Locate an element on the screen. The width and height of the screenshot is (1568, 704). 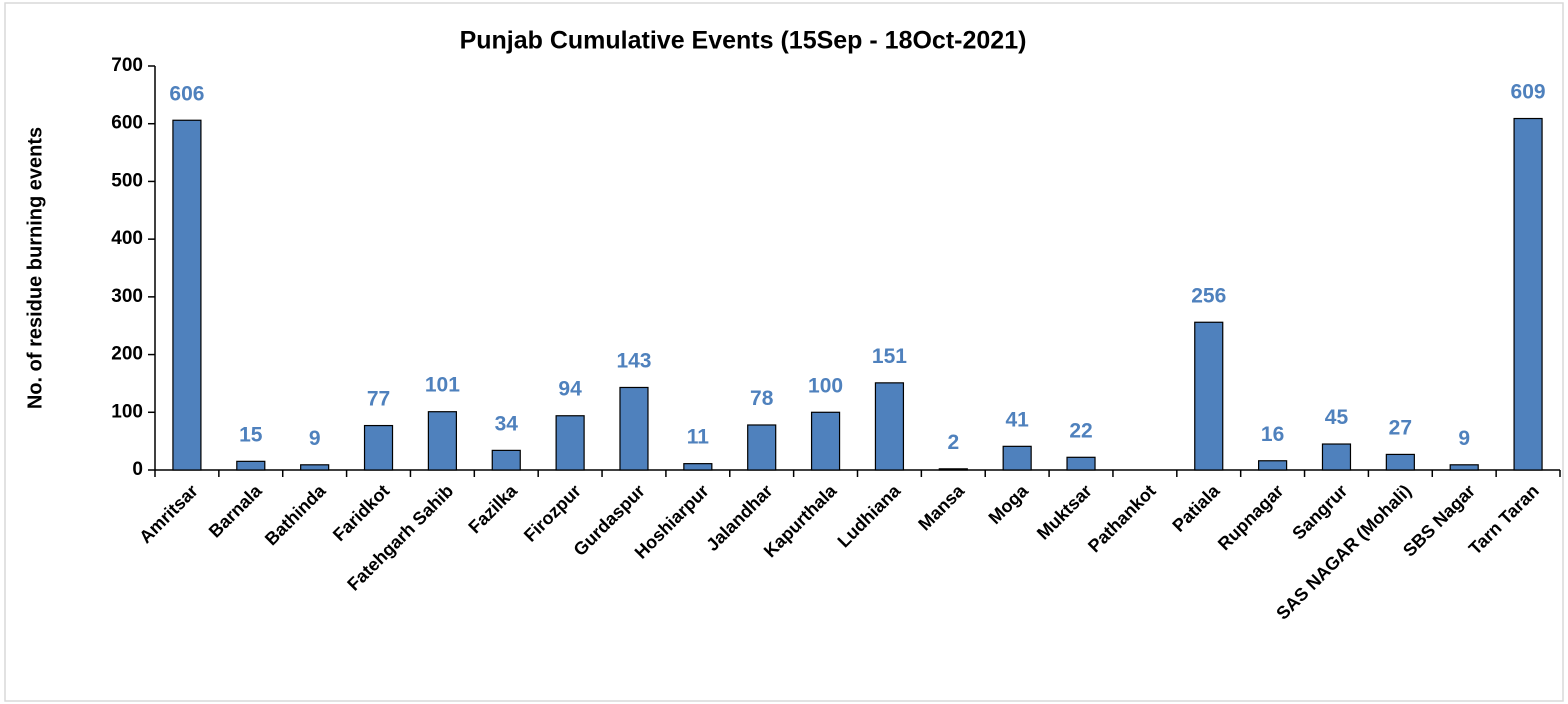
y-tick-label: 100 is located at coordinates (127, 411).